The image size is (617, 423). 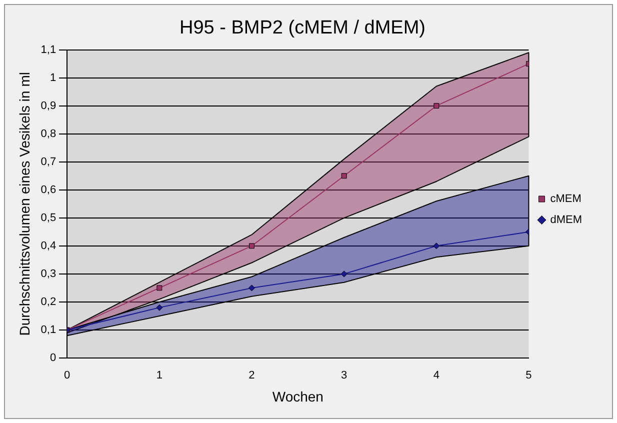 I want to click on x-tick-label: 5, so click(x=529, y=376).